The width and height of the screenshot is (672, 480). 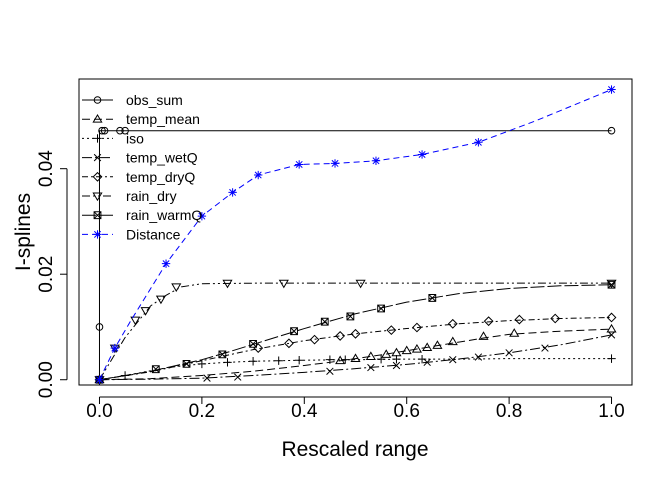 I want to click on legend-label: rain_warmQ, so click(x=164, y=215).